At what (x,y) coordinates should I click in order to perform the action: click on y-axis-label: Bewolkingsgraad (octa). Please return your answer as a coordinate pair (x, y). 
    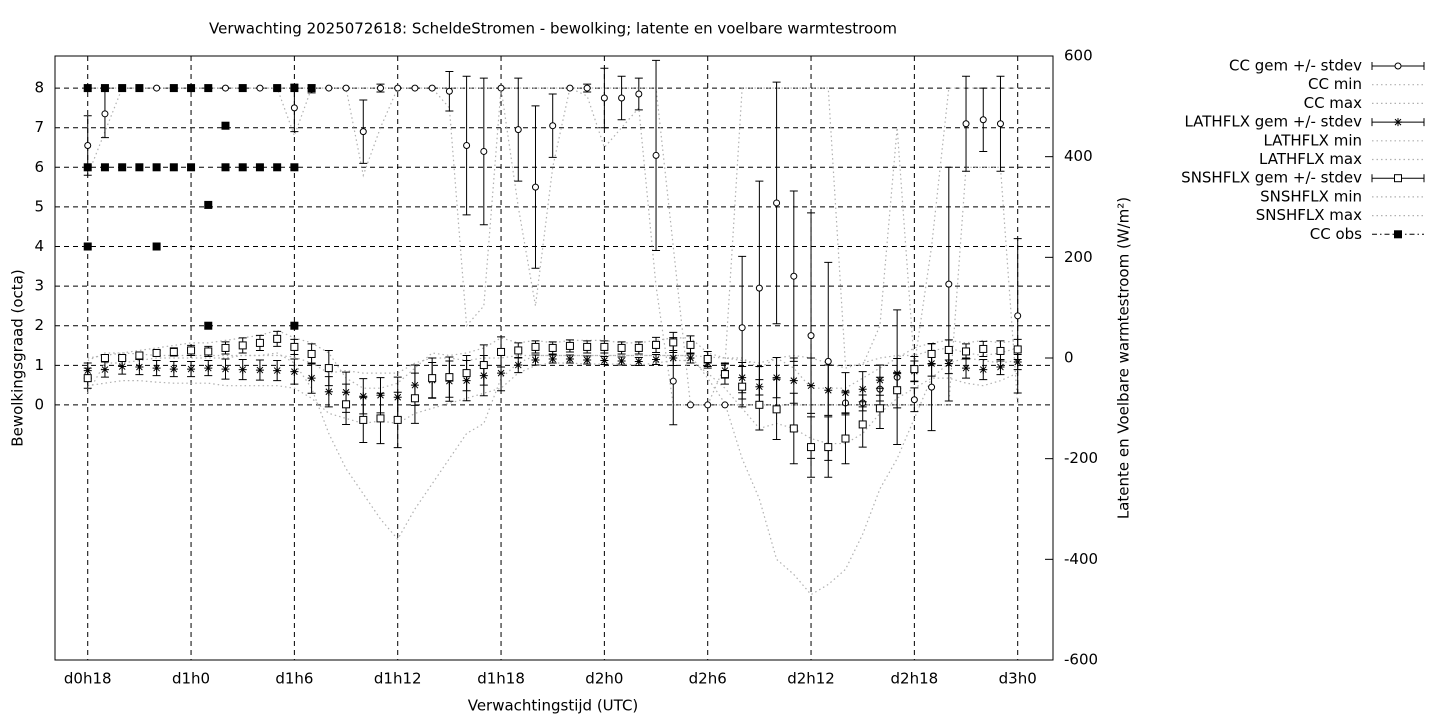
    Looking at the image, I should click on (18, 357).